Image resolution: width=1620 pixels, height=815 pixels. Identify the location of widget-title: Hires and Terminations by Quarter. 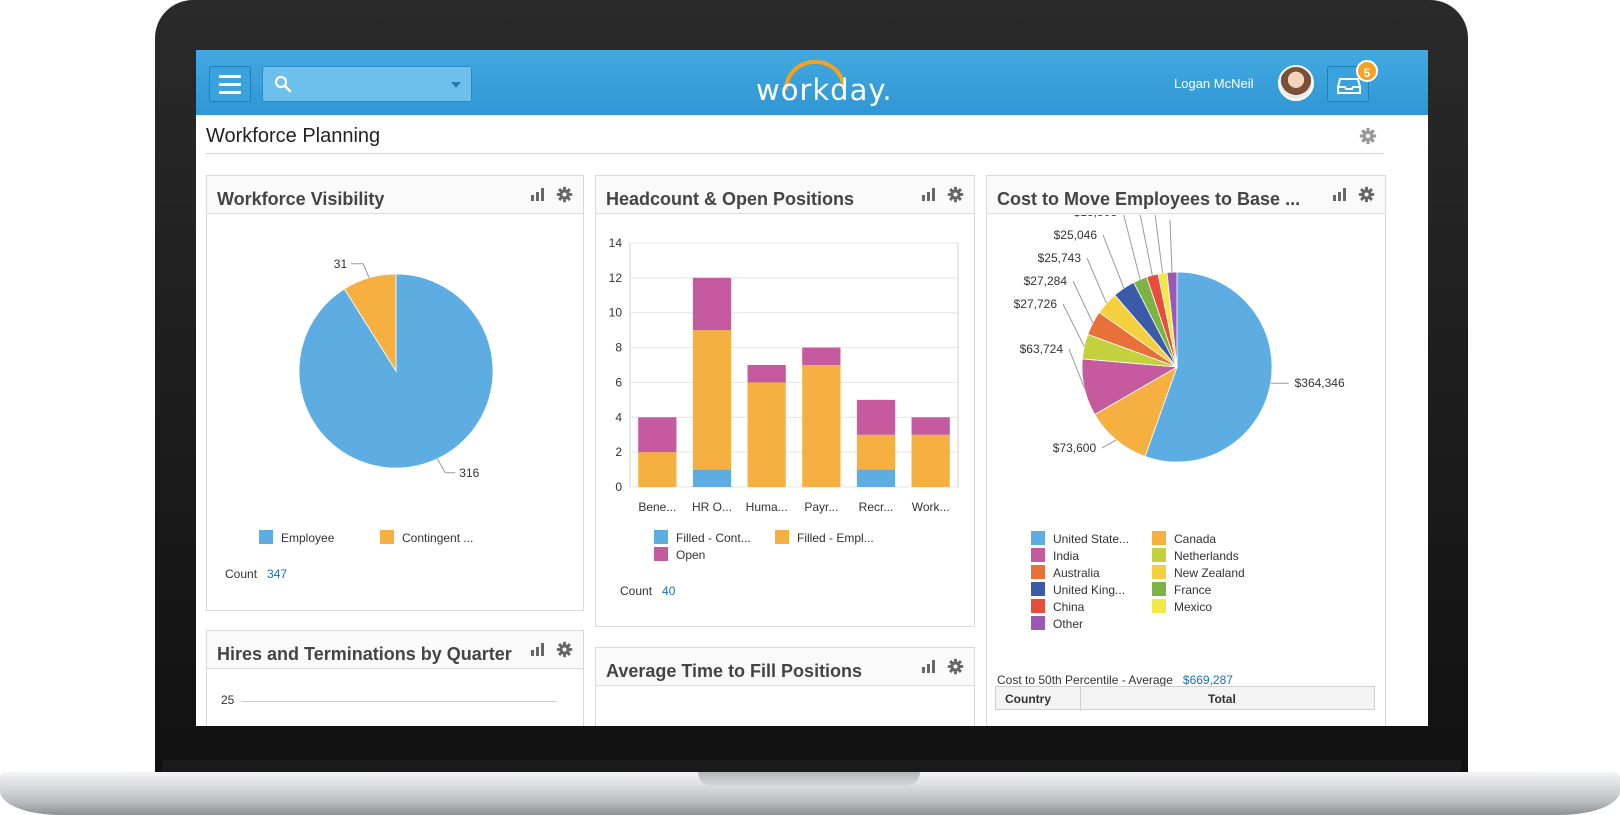
(364, 654).